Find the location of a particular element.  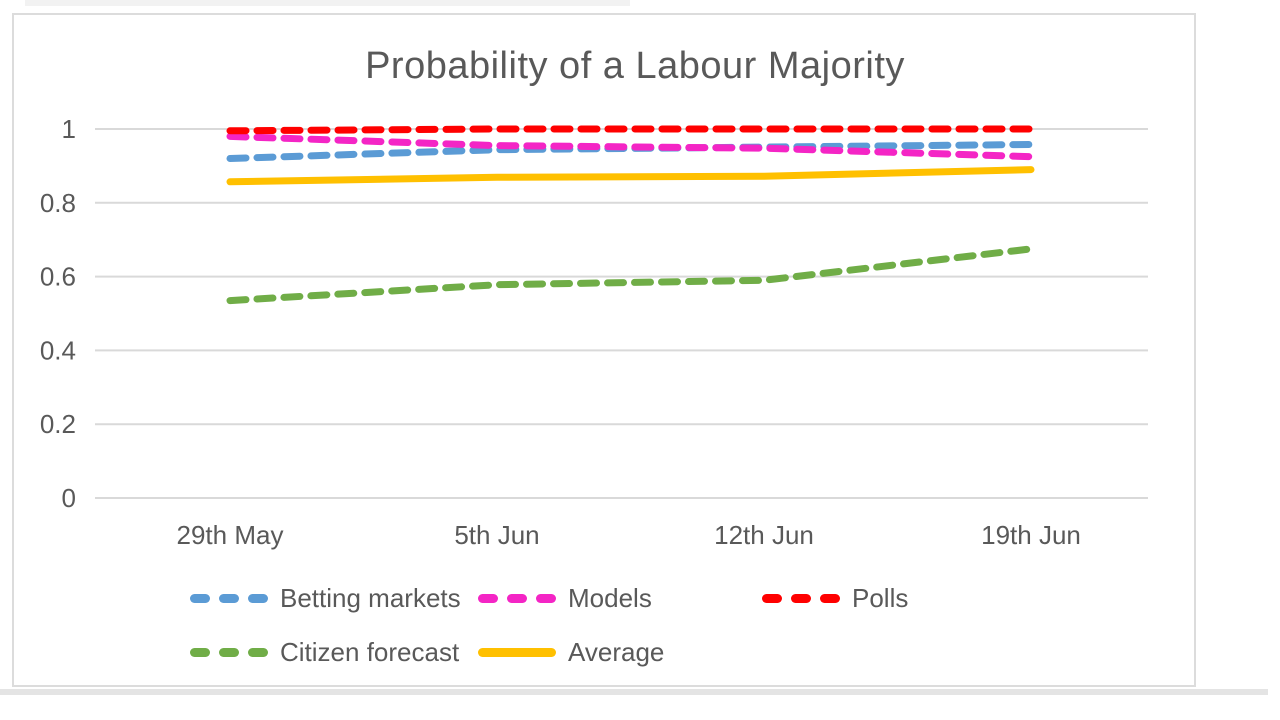

series-line-betting-markets is located at coordinates (630, 151).